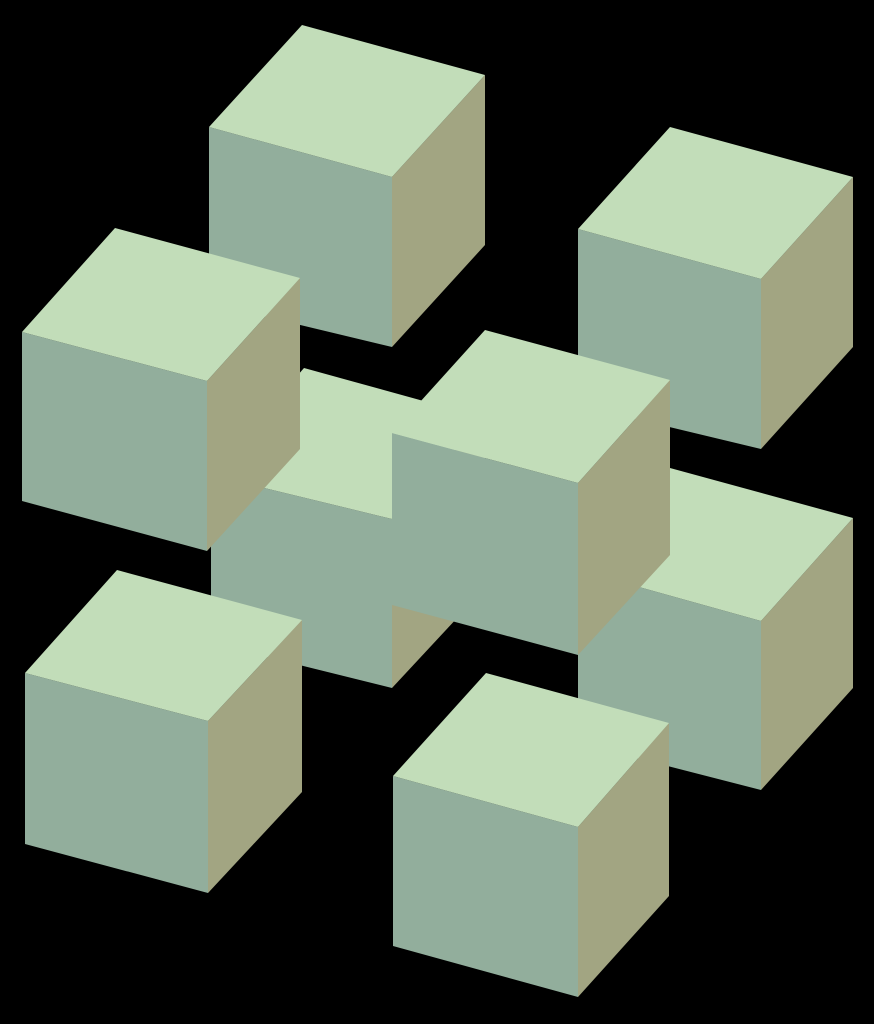 This screenshot has height=1024, width=874. I want to click on cube-bottom-left, so click(163, 731).